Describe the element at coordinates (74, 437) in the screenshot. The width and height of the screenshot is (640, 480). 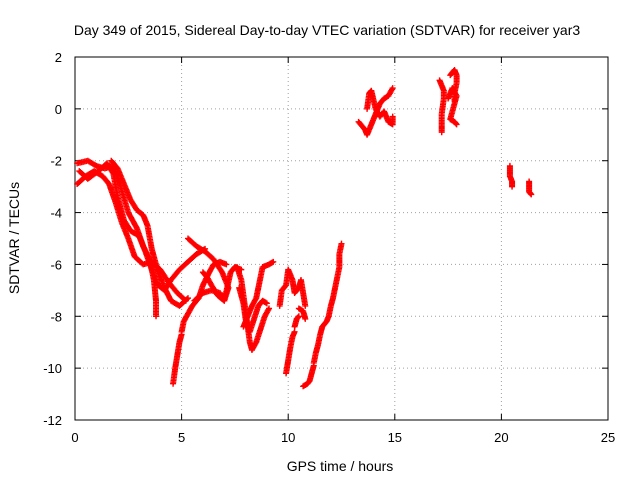
I see `x-tick-label: 0` at that location.